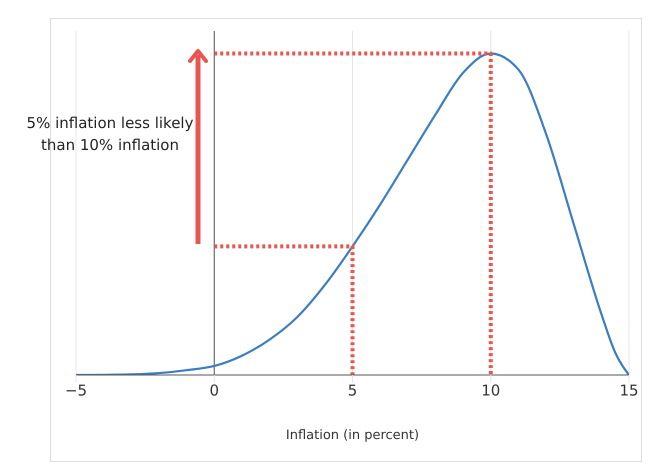  What do you see at coordinates (353, 435) in the screenshot?
I see `x-axis-title: Inflation (in percent)` at bounding box center [353, 435].